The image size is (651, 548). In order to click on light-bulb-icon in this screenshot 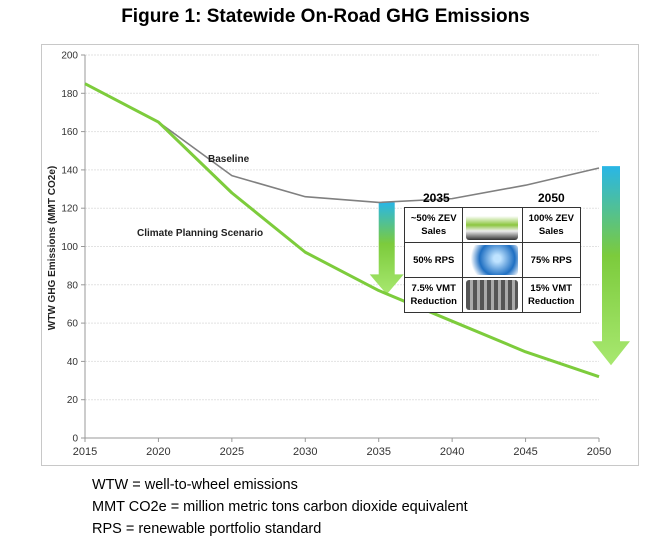, I will do `click(492, 260)`.